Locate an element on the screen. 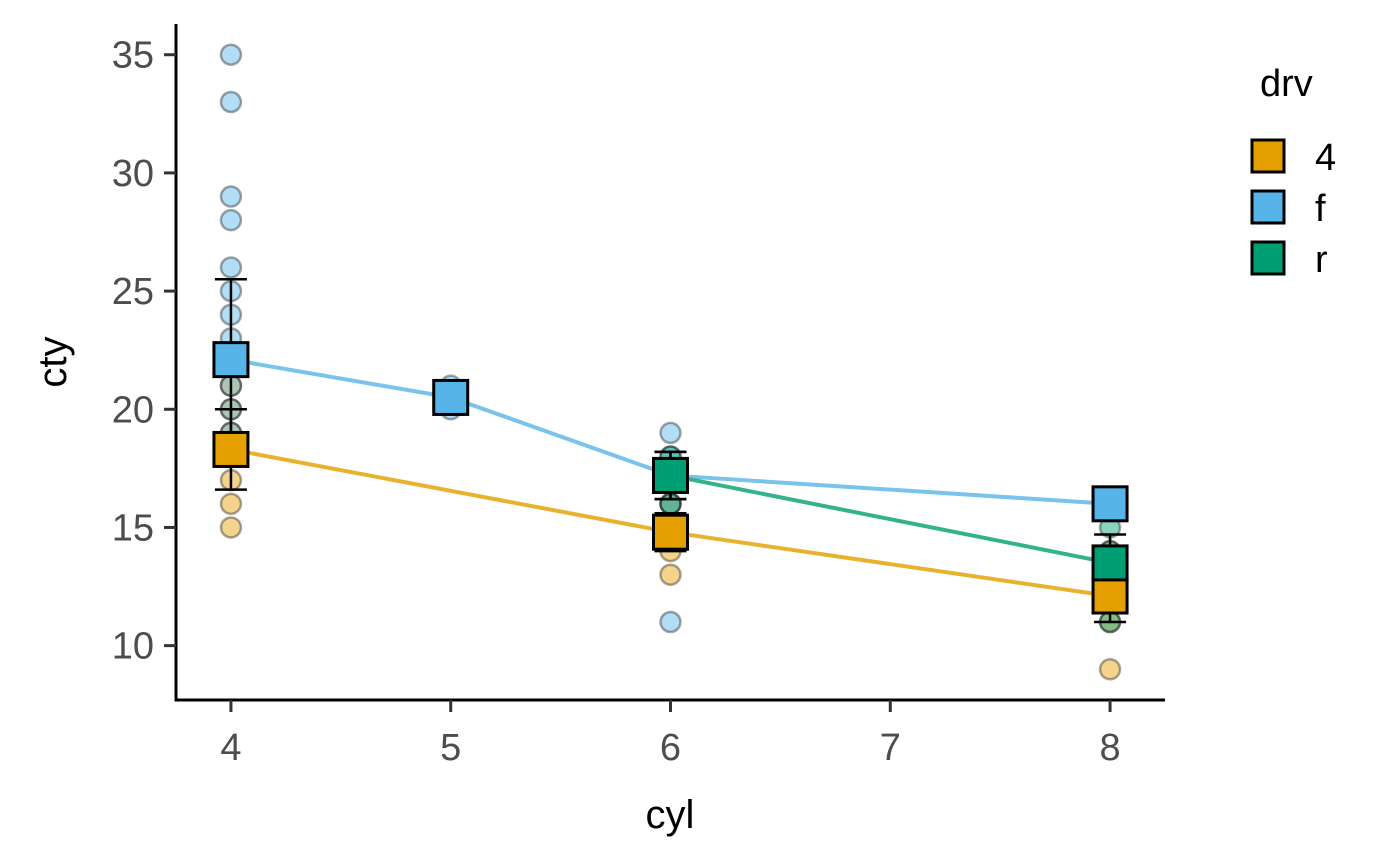  legend: drv 4 fr is located at coordinates (1293, 172).